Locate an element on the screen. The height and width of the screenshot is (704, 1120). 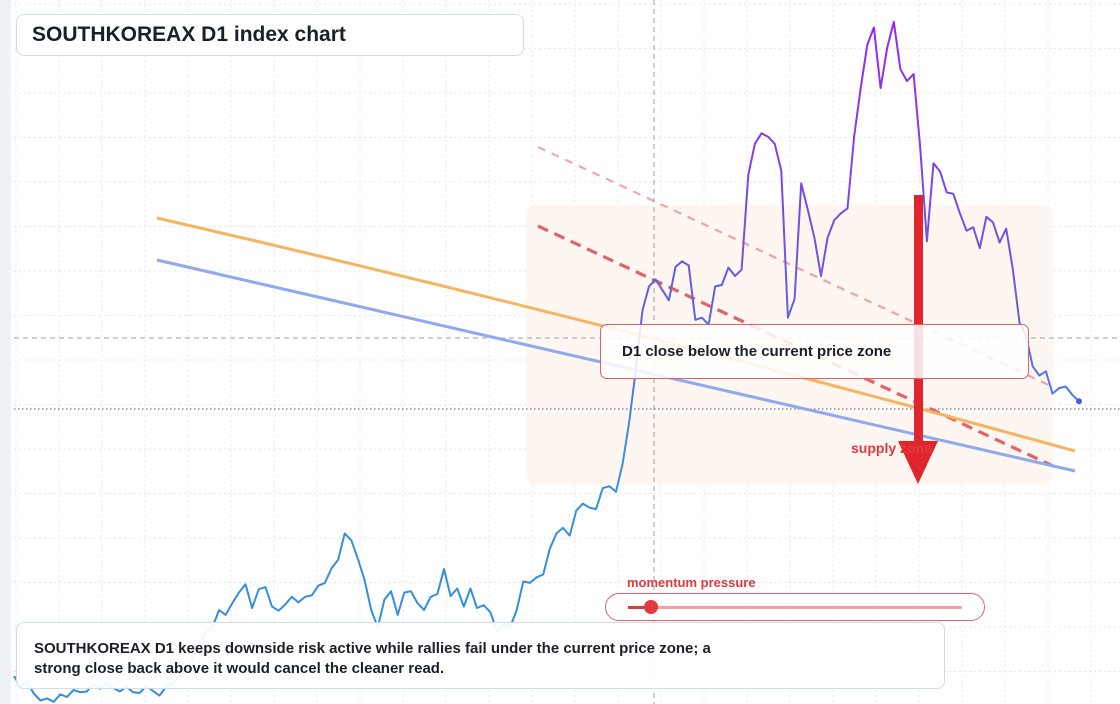
last-price-dot is located at coordinates (1079, 401).